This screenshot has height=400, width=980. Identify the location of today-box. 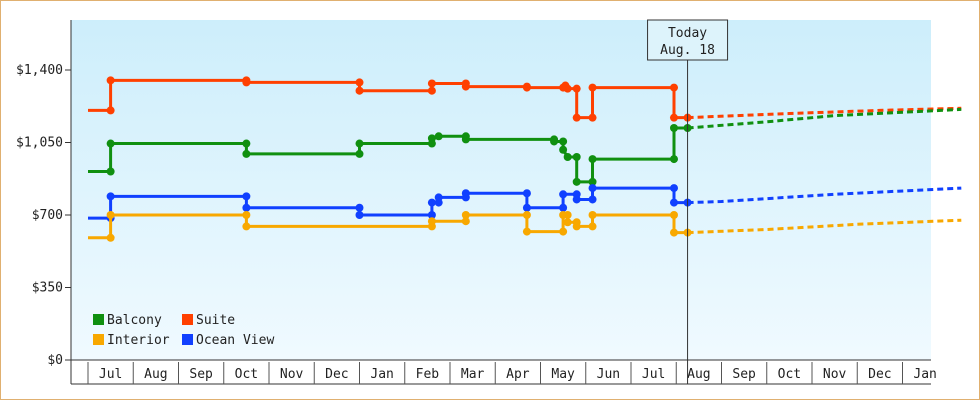
(688, 40).